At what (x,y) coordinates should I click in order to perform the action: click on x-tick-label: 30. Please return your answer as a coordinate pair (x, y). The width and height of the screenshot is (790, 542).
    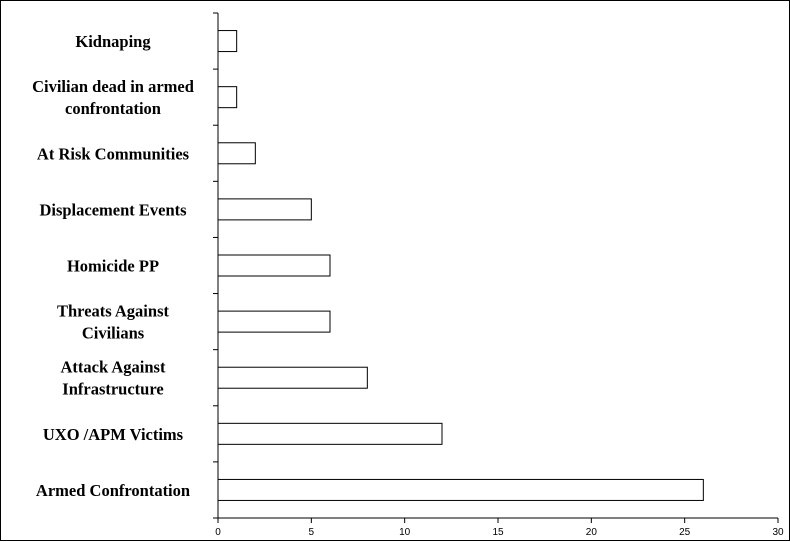
    Looking at the image, I should click on (778, 532).